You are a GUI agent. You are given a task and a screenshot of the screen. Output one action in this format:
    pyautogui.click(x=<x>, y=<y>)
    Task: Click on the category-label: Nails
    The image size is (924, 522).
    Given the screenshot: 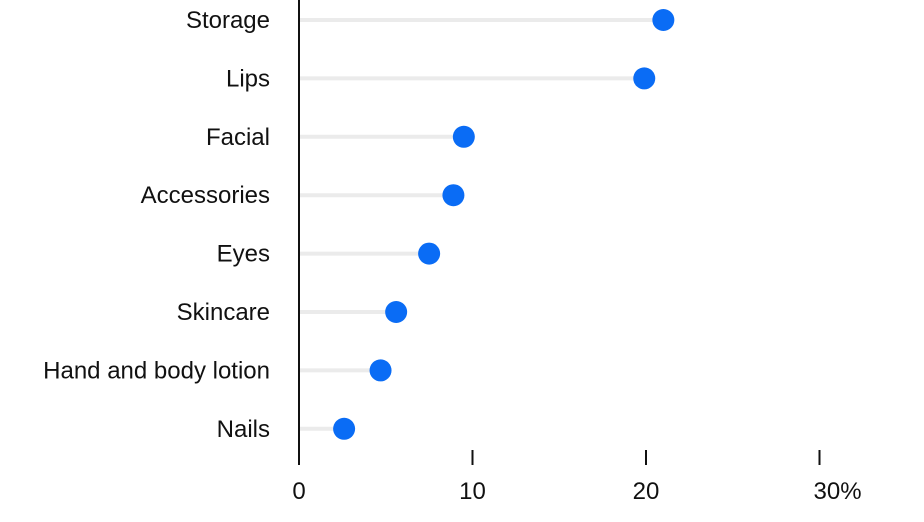 What is the action you would take?
    pyautogui.click(x=243, y=429)
    